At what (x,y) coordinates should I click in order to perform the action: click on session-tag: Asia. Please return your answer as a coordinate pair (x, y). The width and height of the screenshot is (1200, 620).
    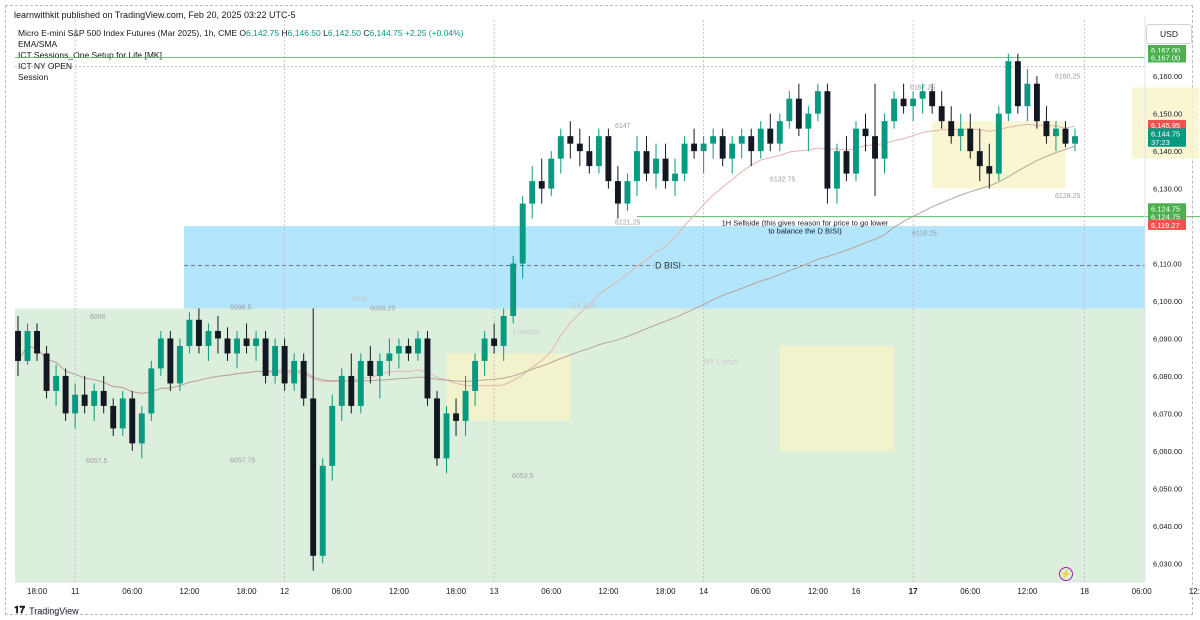
    Looking at the image, I should click on (359, 298).